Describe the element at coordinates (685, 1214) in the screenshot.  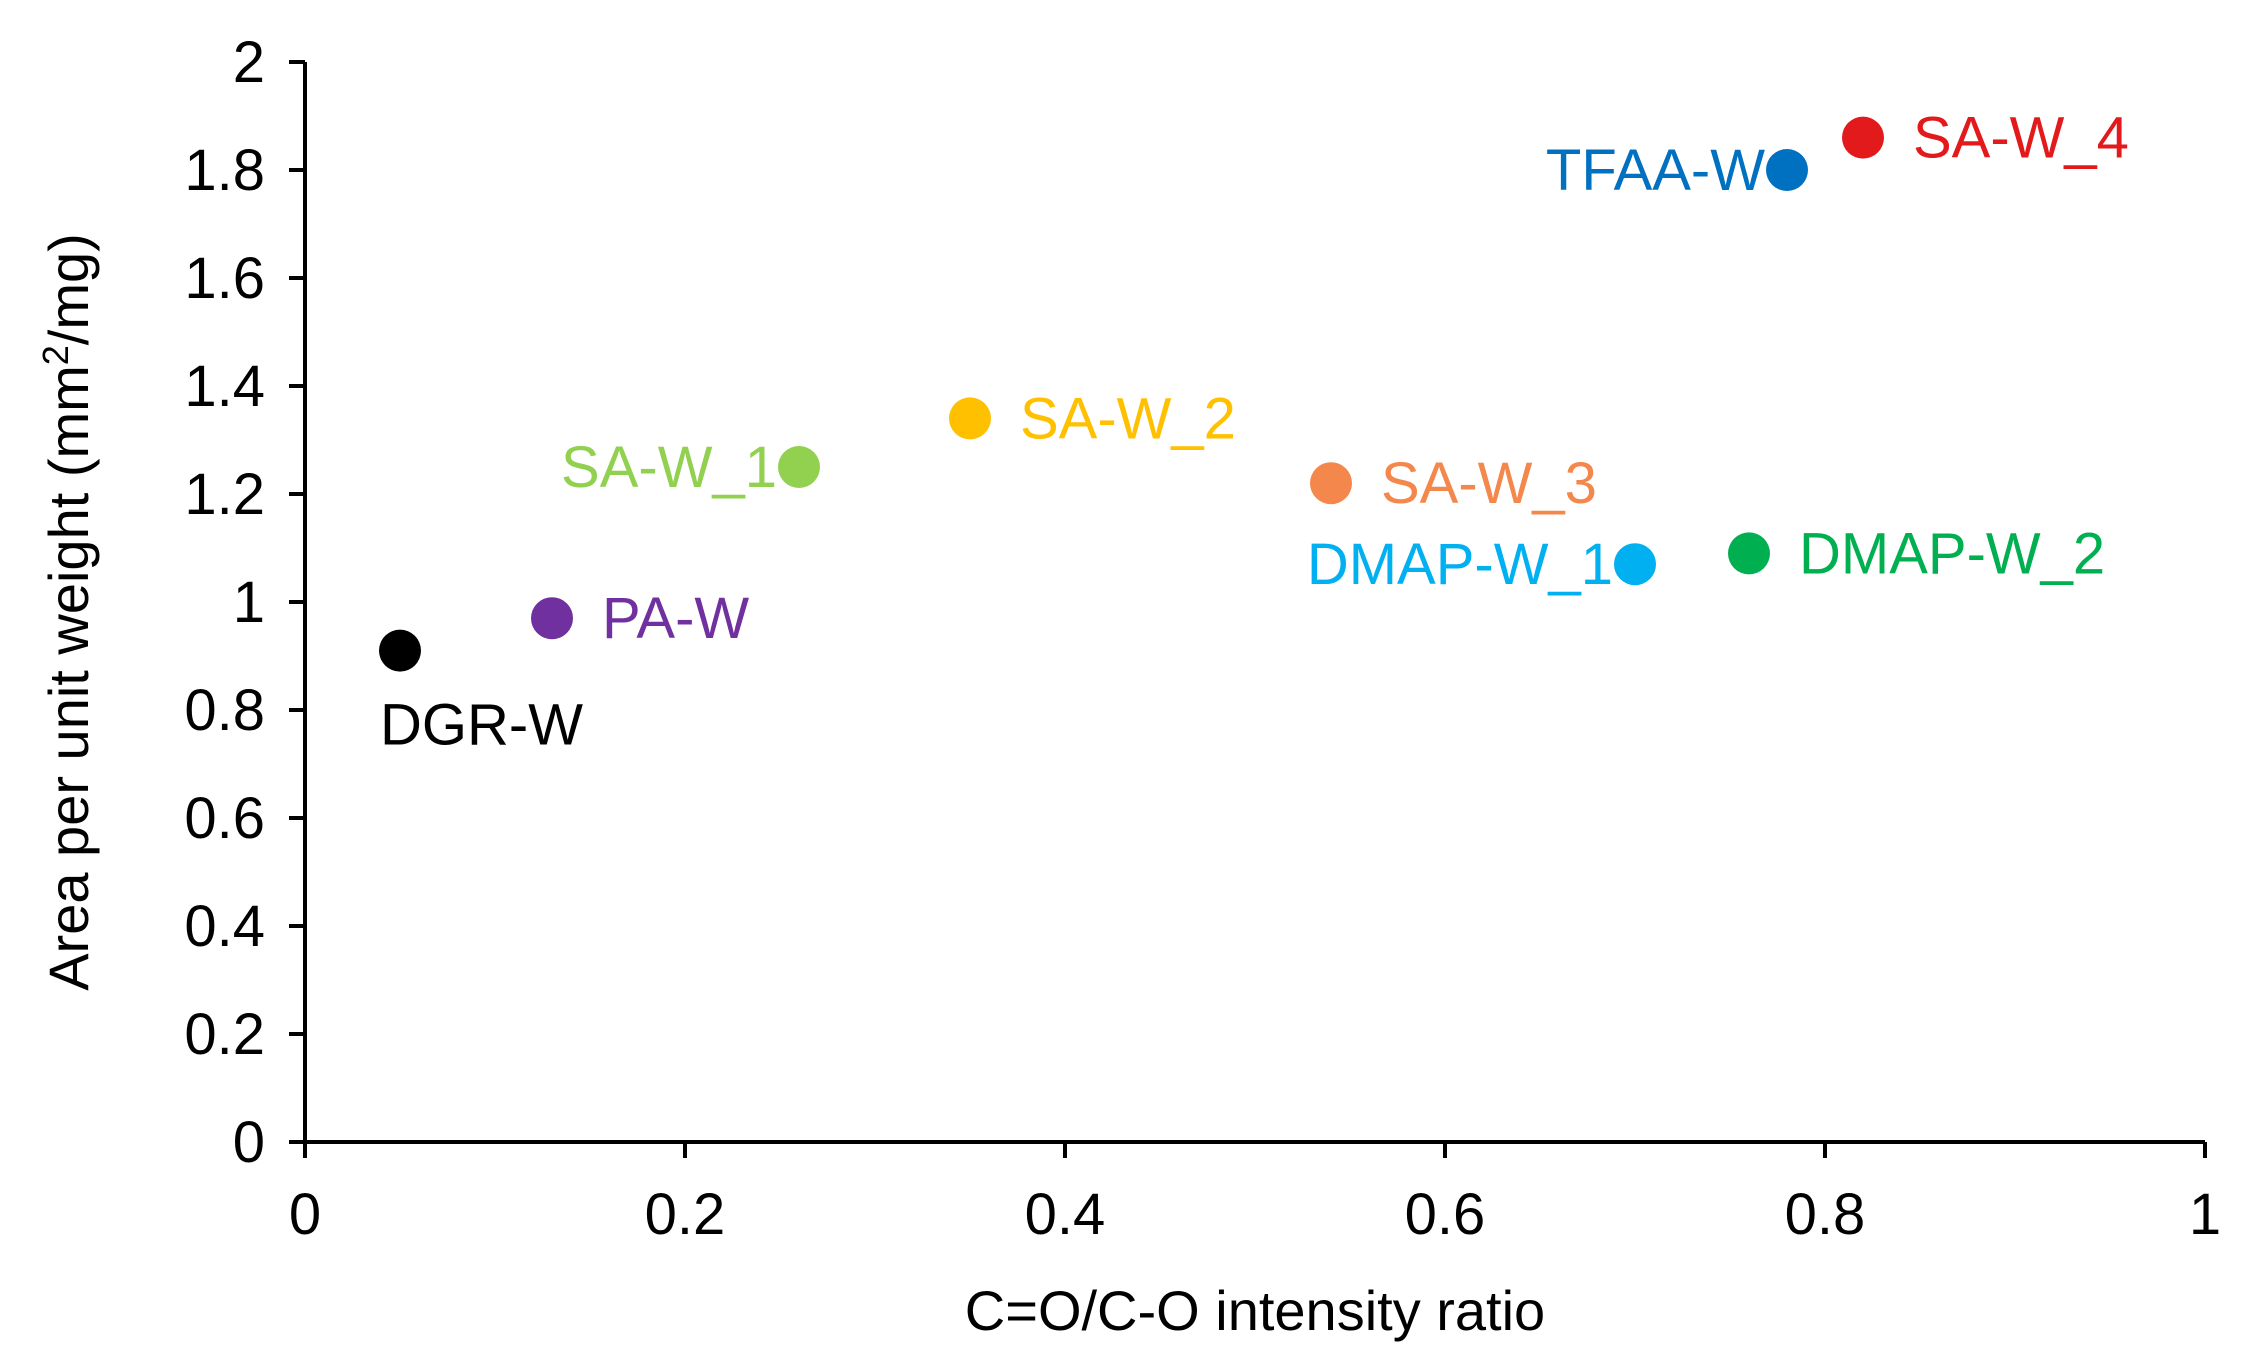
I see `x-tick-label: 0.2` at that location.